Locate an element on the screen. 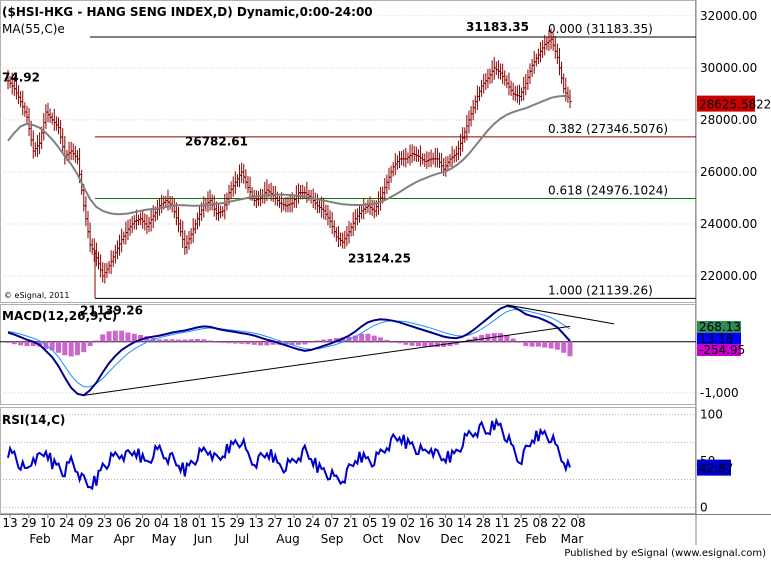 The width and height of the screenshot is (771, 561). rsi-title: RSI(14,C) is located at coordinates (33, 420).